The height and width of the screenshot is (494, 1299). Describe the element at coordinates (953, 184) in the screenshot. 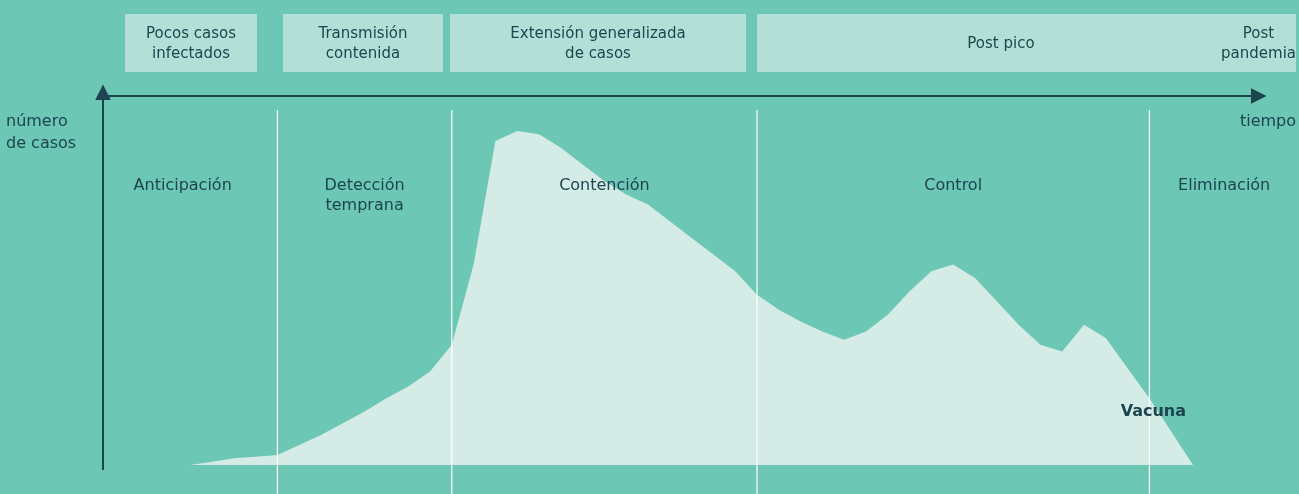

I see `annotation: Control` at that location.